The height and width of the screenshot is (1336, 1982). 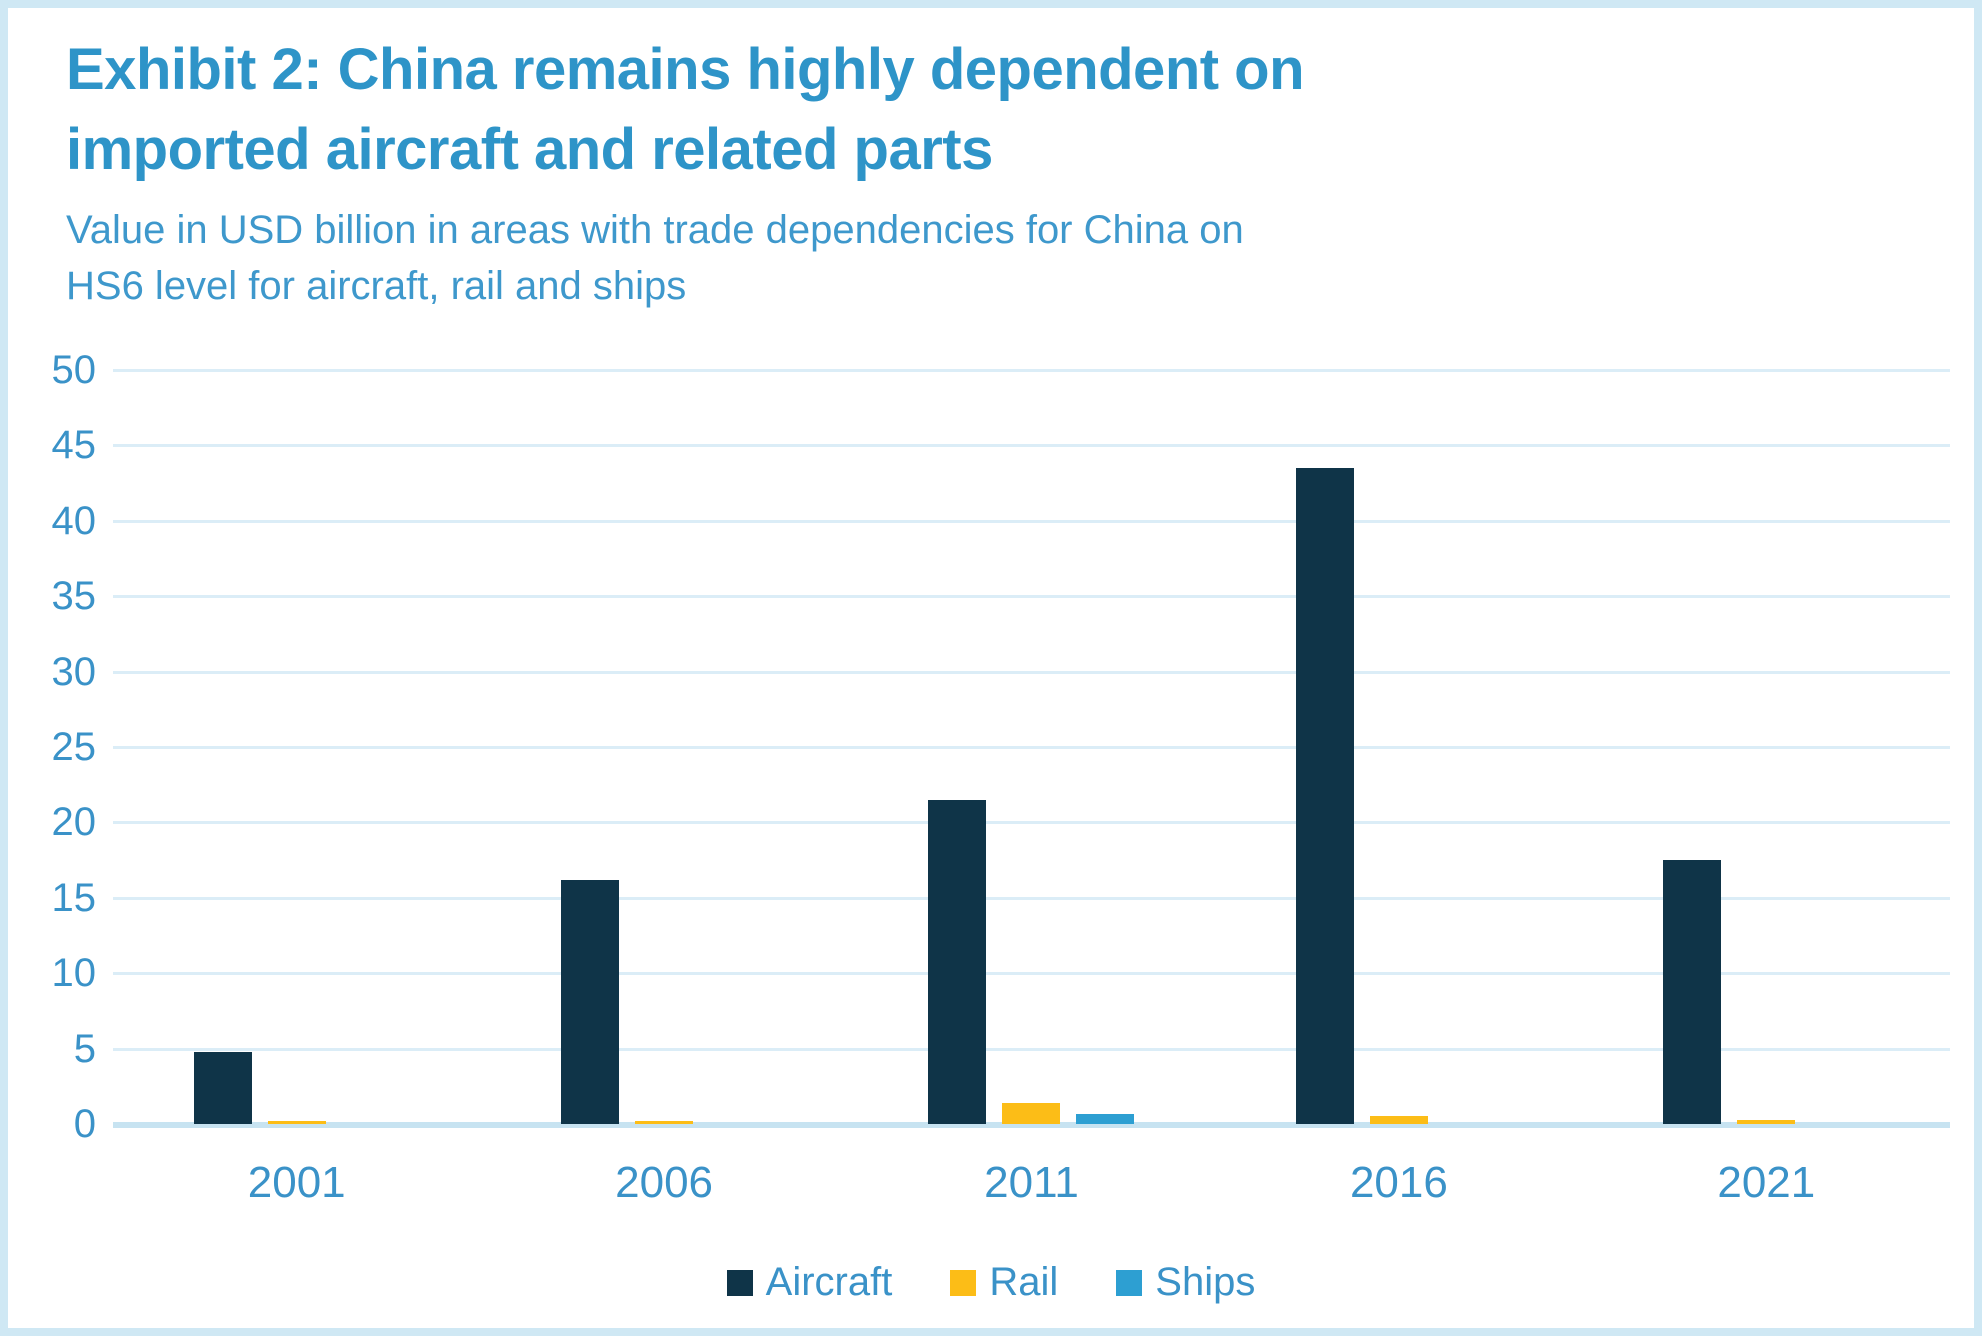 I want to click on y-axis-label-20: 20, so click(x=74, y=822).